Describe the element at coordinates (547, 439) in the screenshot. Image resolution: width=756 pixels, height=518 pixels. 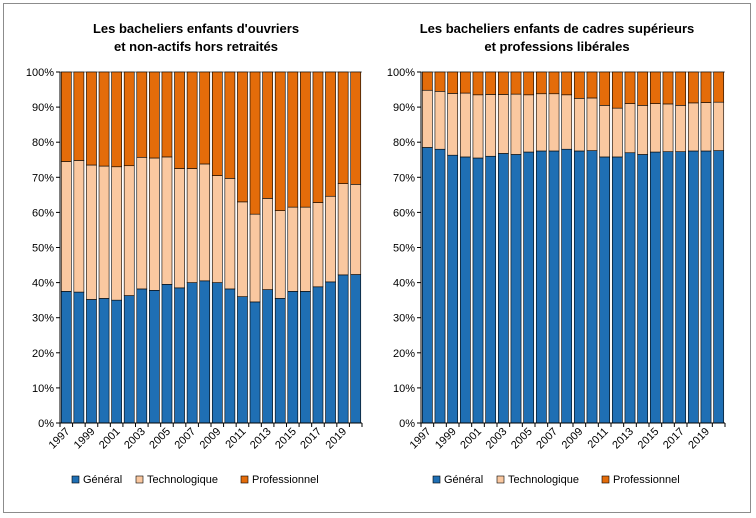
I see `x-tick-label: 2007` at that location.